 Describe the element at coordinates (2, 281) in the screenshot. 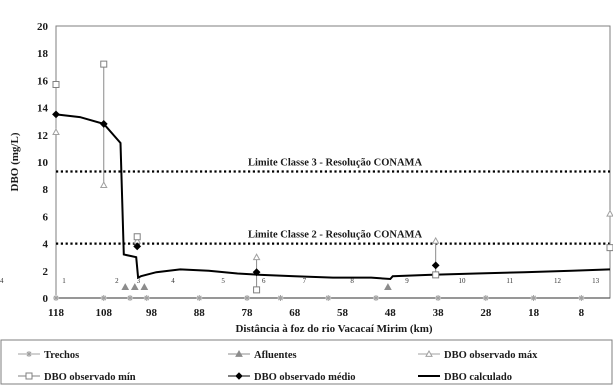

I see `segment-number: 14` at that location.